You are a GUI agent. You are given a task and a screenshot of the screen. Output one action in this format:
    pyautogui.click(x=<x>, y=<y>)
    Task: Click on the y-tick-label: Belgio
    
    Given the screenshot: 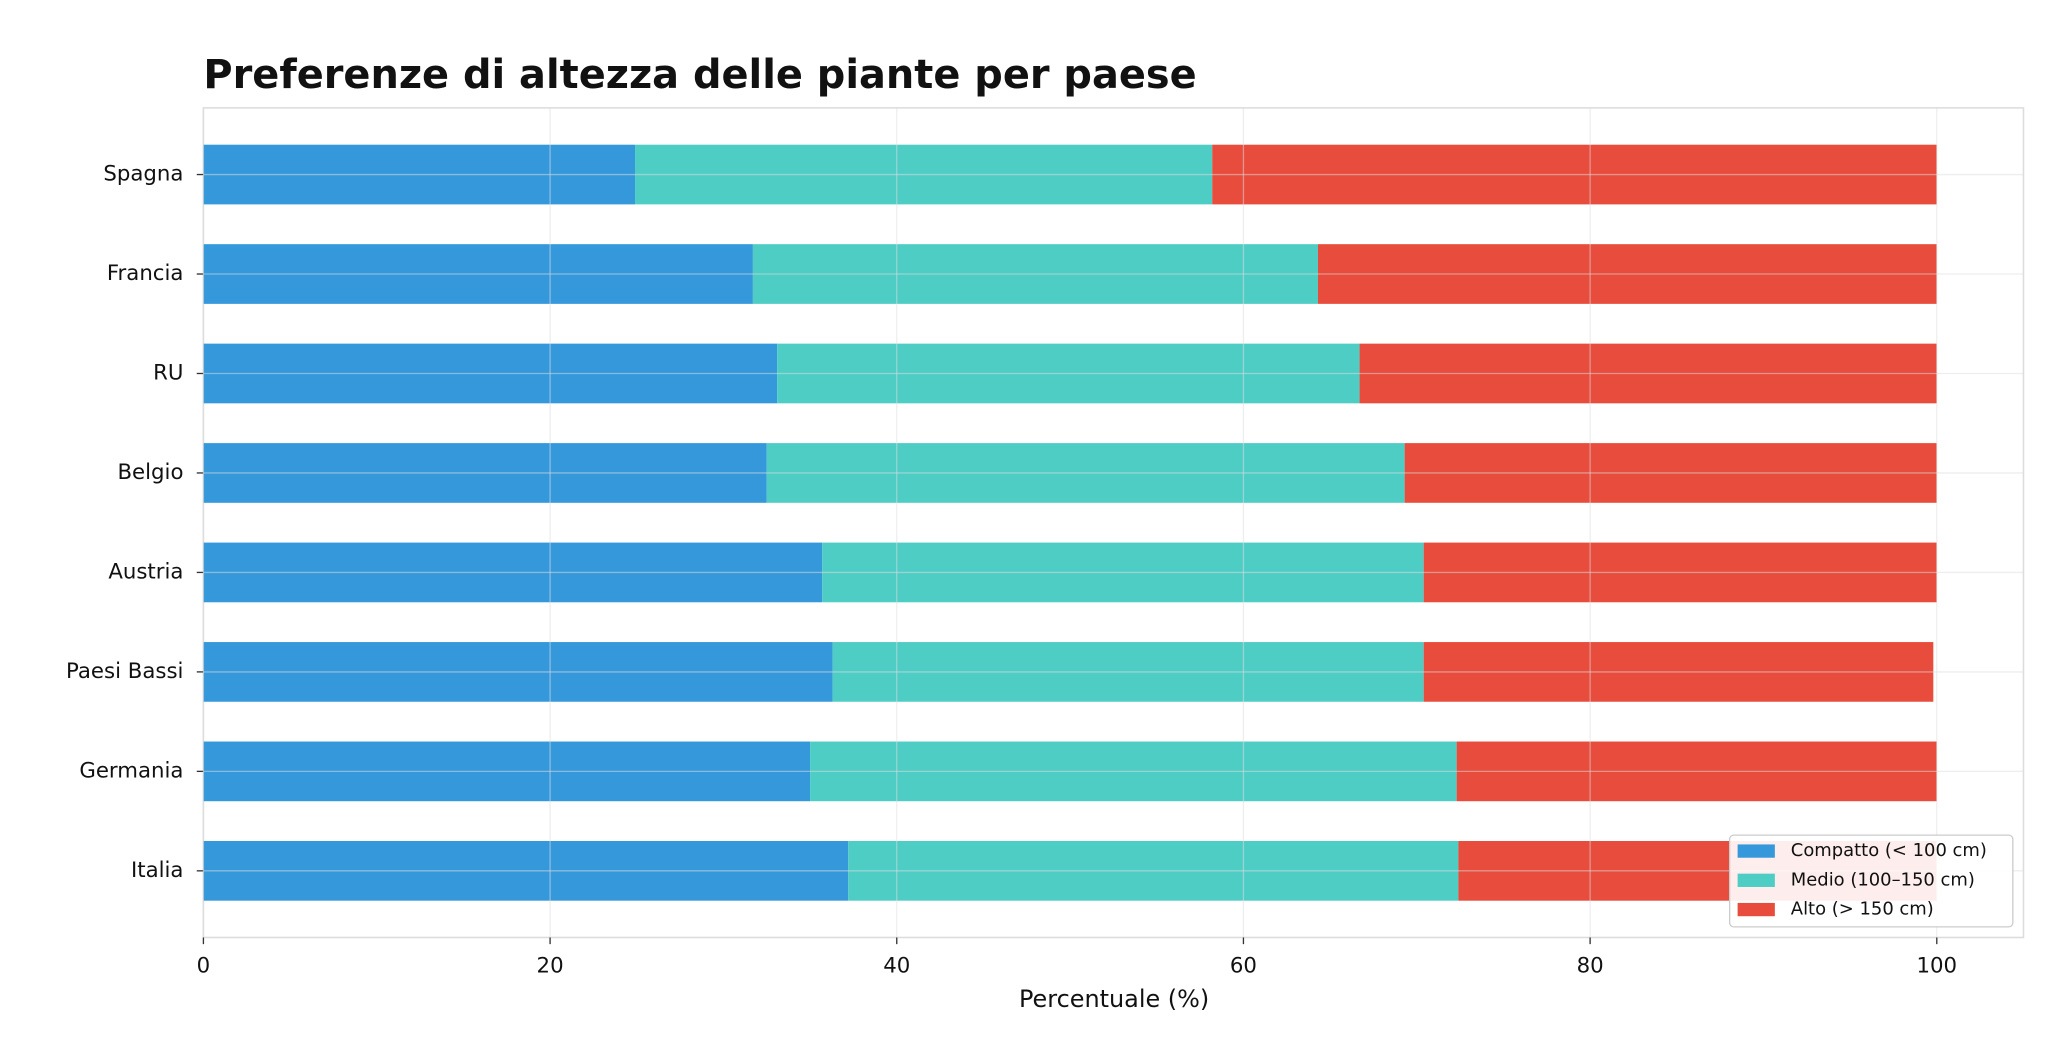 What is the action you would take?
    pyautogui.click(x=150, y=472)
    